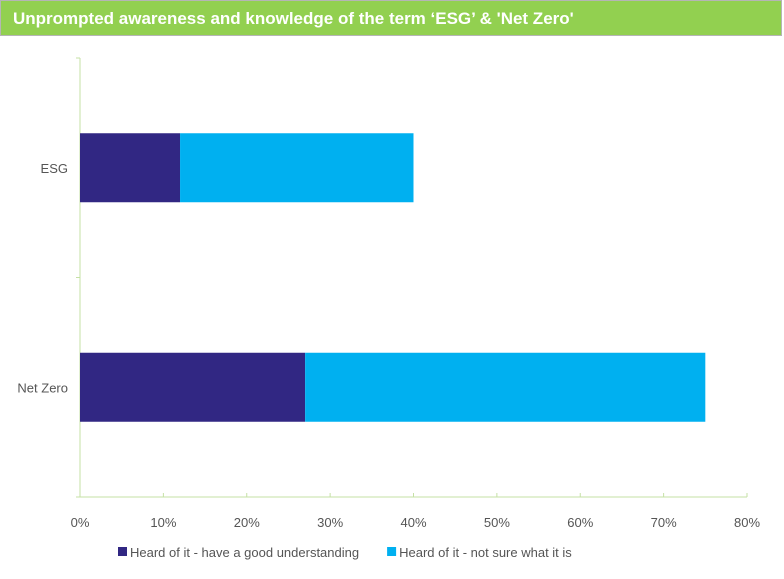  I want to click on x-tick-label: 30%, so click(330, 522).